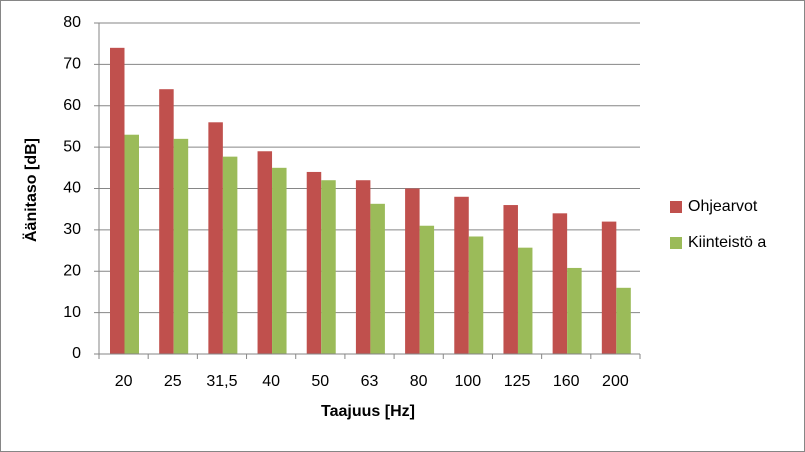 Image resolution: width=805 pixels, height=452 pixels. I want to click on y-axis-label: Äänitaso [dB], so click(31, 190).